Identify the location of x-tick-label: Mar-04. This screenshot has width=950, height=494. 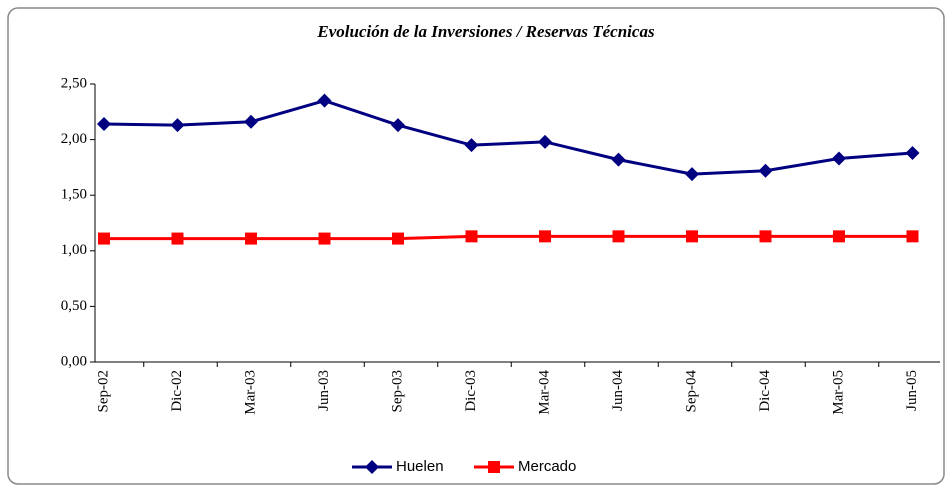
(544, 392).